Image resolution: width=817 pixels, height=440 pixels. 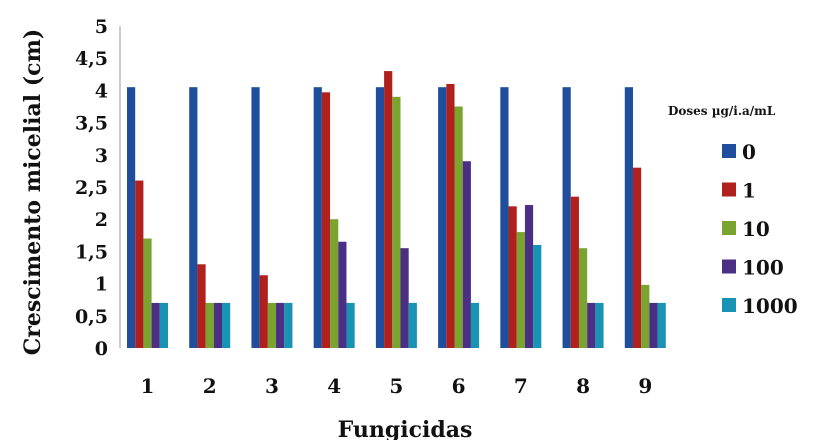 I want to click on legend-label: 10, so click(x=756, y=229).